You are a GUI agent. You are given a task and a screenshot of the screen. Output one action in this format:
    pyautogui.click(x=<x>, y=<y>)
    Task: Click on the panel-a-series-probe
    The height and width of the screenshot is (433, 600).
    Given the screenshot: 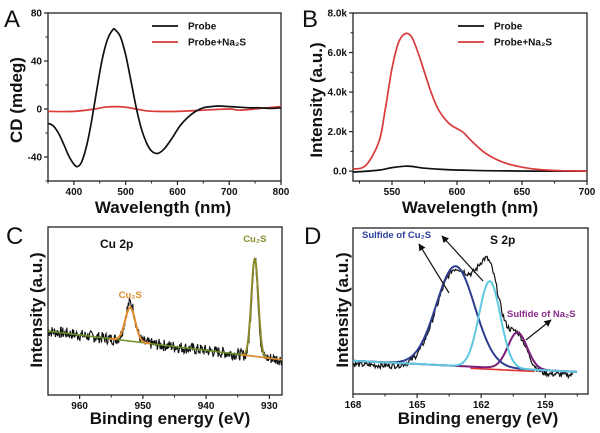 What is the action you would take?
    pyautogui.click(x=164, y=97)
    